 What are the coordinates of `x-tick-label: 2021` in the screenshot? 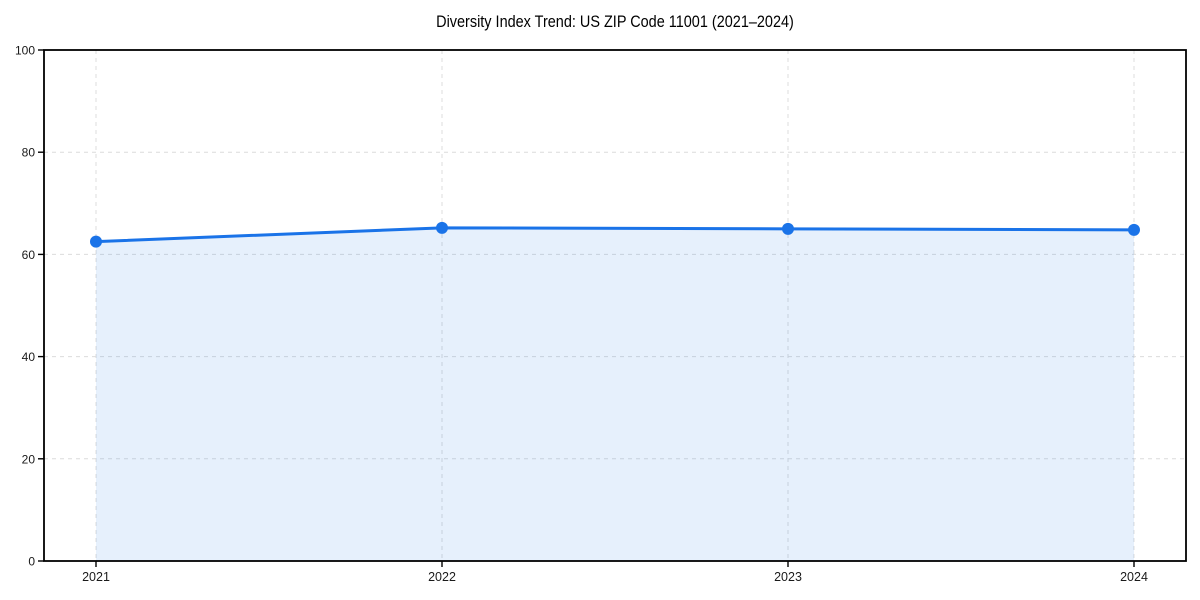 It's located at (96, 577).